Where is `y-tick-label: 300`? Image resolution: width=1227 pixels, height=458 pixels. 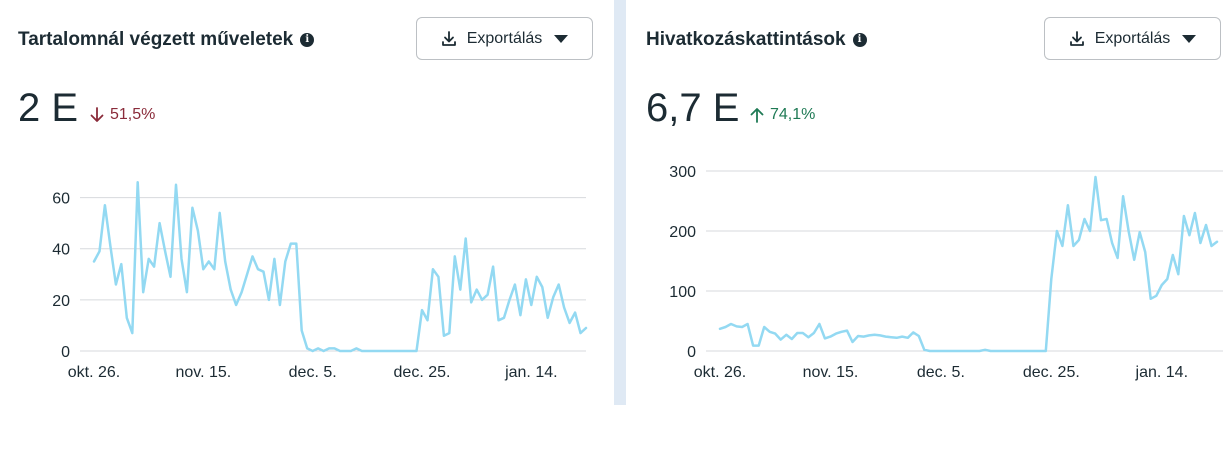 y-tick-label: 300 is located at coordinates (682, 172).